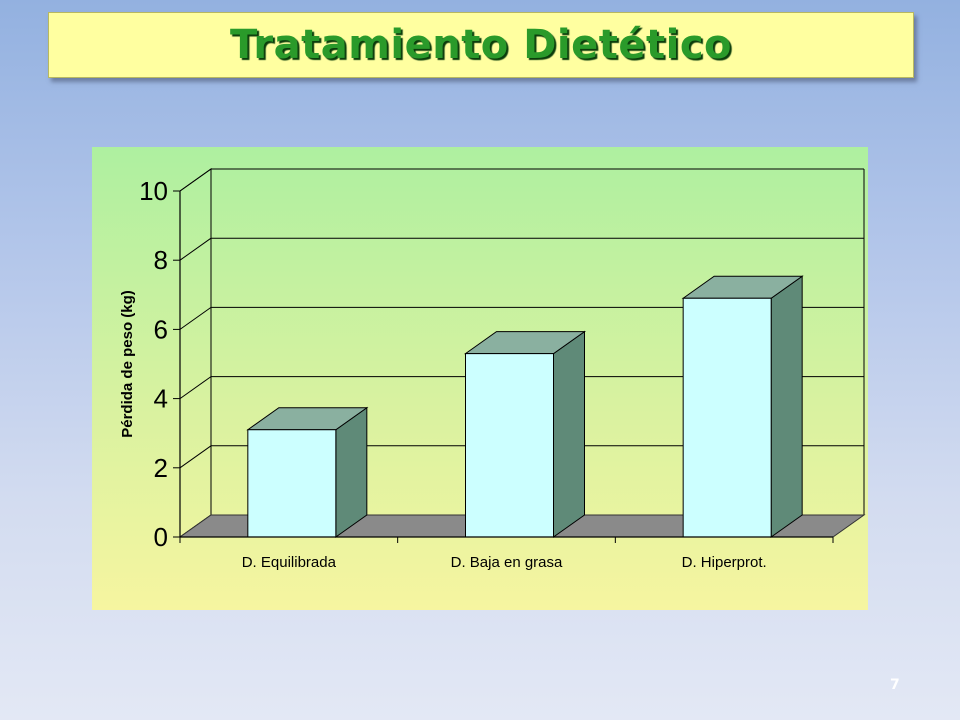 The width and height of the screenshot is (960, 720). What do you see at coordinates (161, 329) in the screenshot?
I see `y-tick-label: 6` at bounding box center [161, 329].